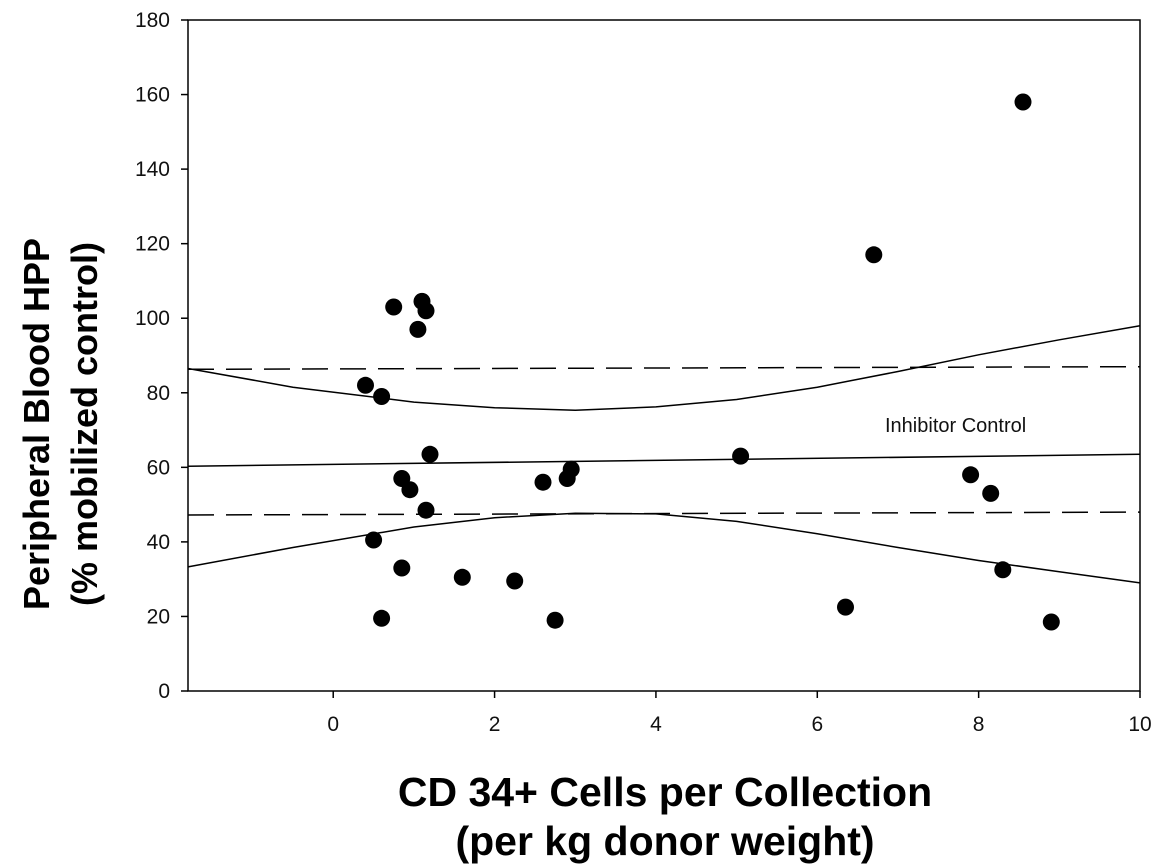  Describe the element at coordinates (152, 318) in the screenshot. I see `y-tick-label: 100` at that location.